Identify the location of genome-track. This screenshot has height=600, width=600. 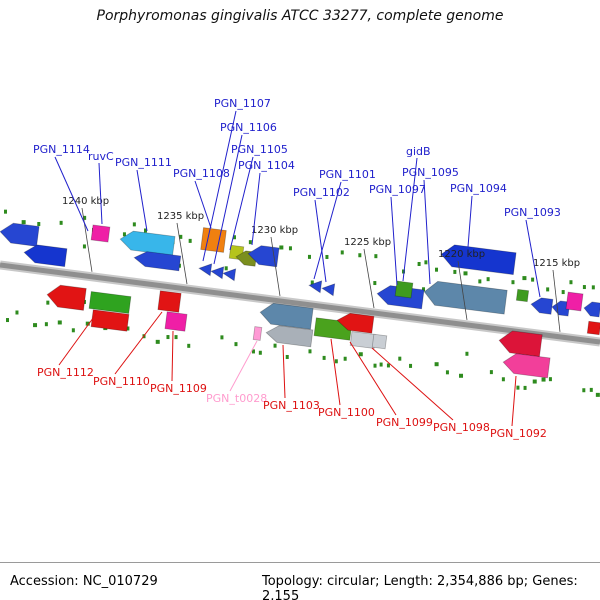
(300, 303).